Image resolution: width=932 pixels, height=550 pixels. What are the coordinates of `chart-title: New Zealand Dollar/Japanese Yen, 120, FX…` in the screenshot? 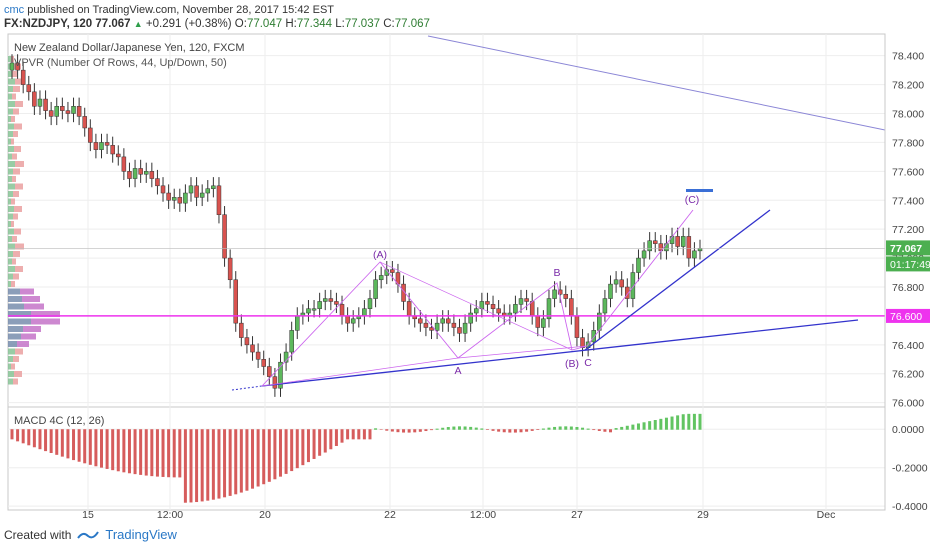 It's located at (129, 48).